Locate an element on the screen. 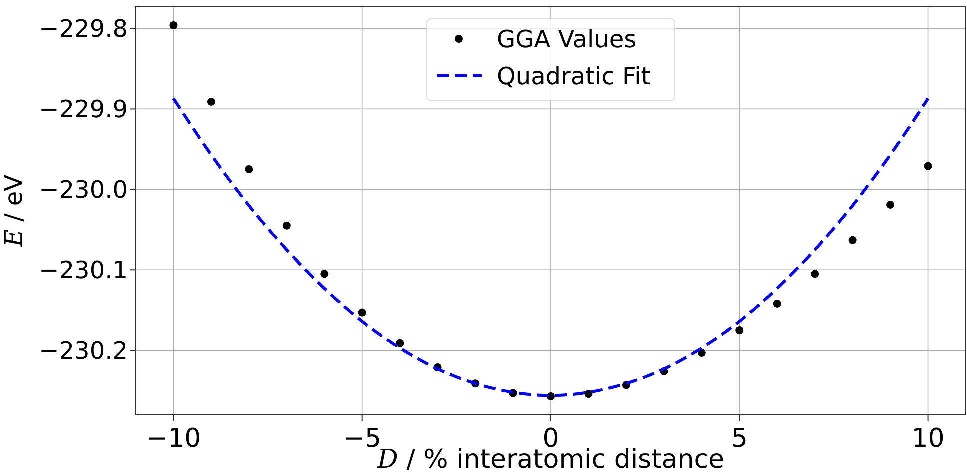 The image size is (967, 474). x-tick-label: 0 is located at coordinates (551, 439).